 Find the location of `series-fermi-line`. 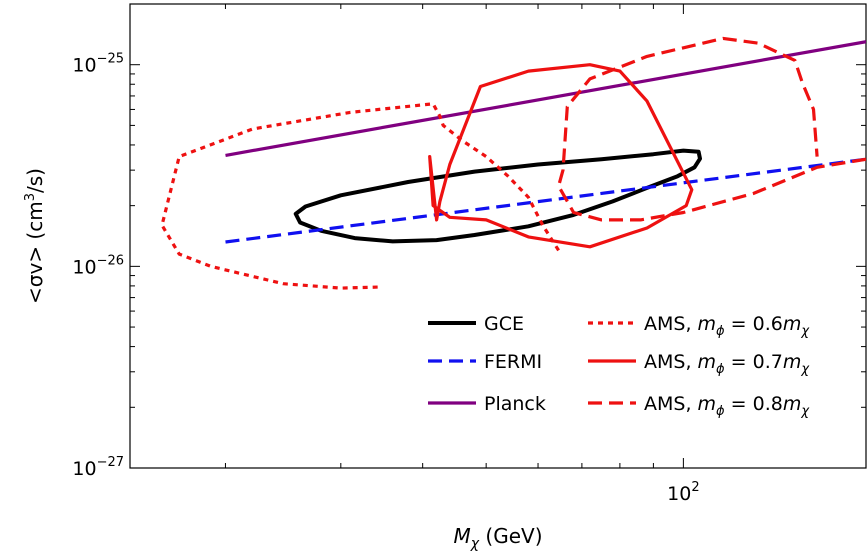

series-fermi-line is located at coordinates (545, 200).